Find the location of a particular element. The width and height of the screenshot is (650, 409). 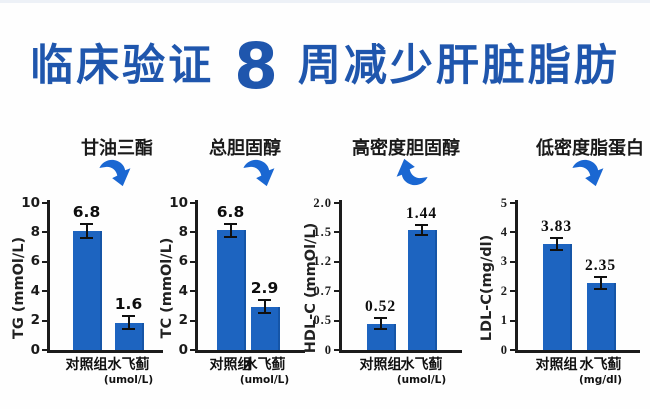

y-tick-label: 5 is located at coordinates (504, 202).